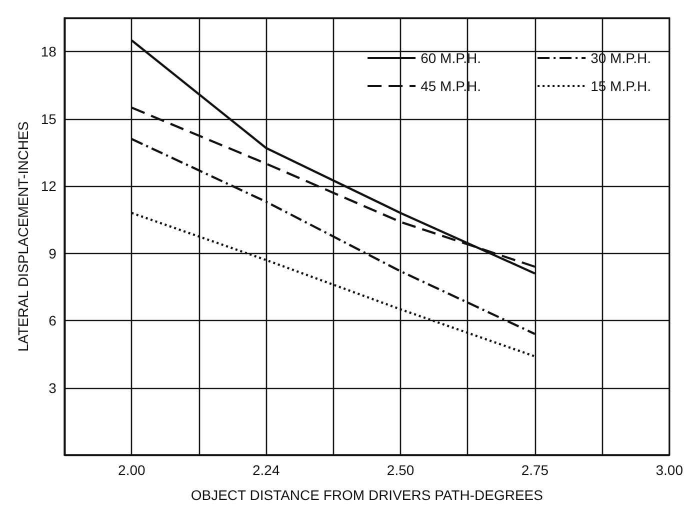 The image size is (694, 518). I want to click on y-tick-label: 12, so click(48, 186).